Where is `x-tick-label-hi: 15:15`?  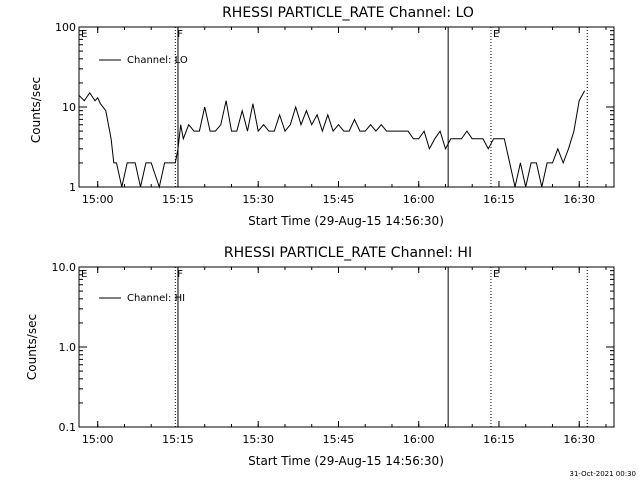 x-tick-label-hi: 15:15 is located at coordinates (178, 439).